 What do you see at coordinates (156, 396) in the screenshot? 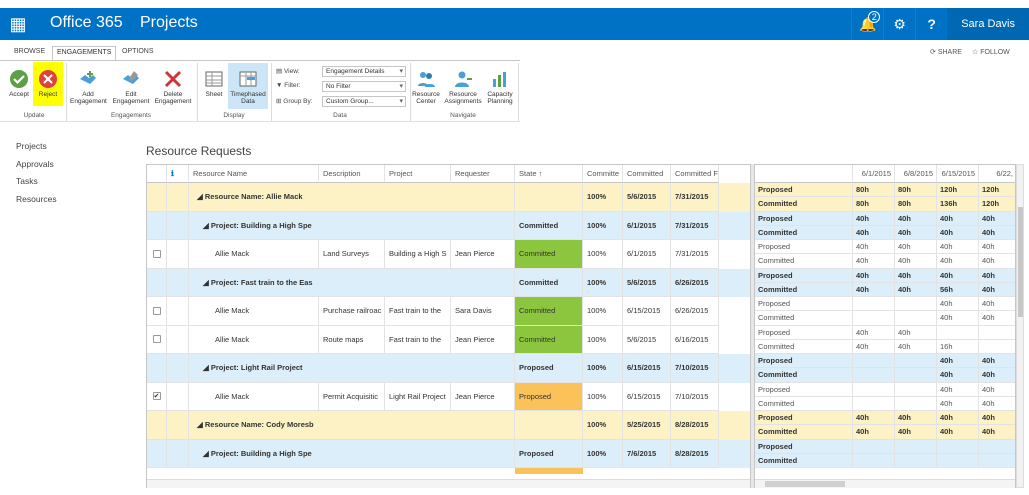
I see `row-checkbox: ✔` at bounding box center [156, 396].